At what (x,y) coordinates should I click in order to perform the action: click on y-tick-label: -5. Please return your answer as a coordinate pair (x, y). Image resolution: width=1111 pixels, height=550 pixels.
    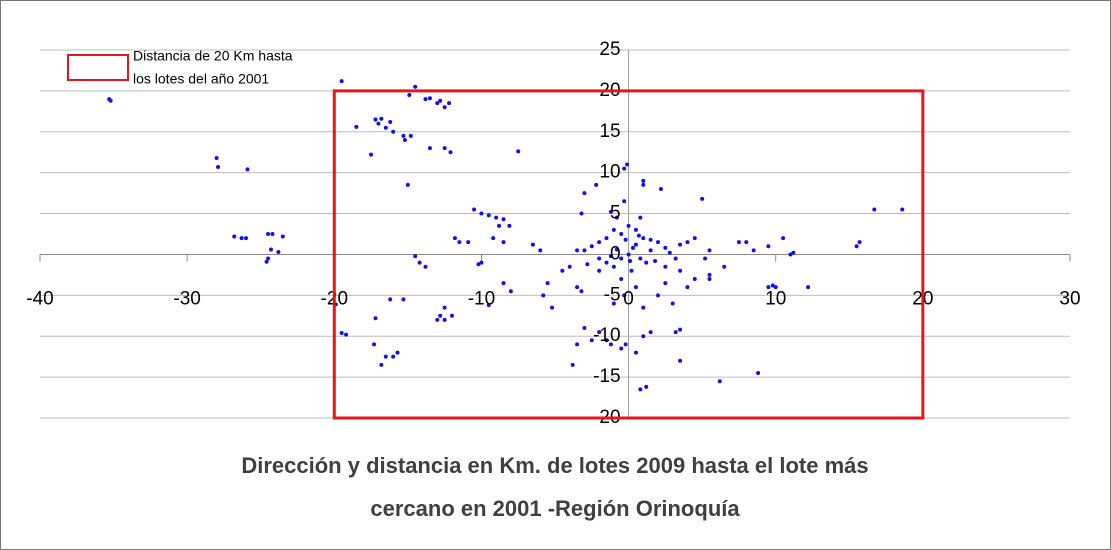
    Looking at the image, I should click on (612, 294).